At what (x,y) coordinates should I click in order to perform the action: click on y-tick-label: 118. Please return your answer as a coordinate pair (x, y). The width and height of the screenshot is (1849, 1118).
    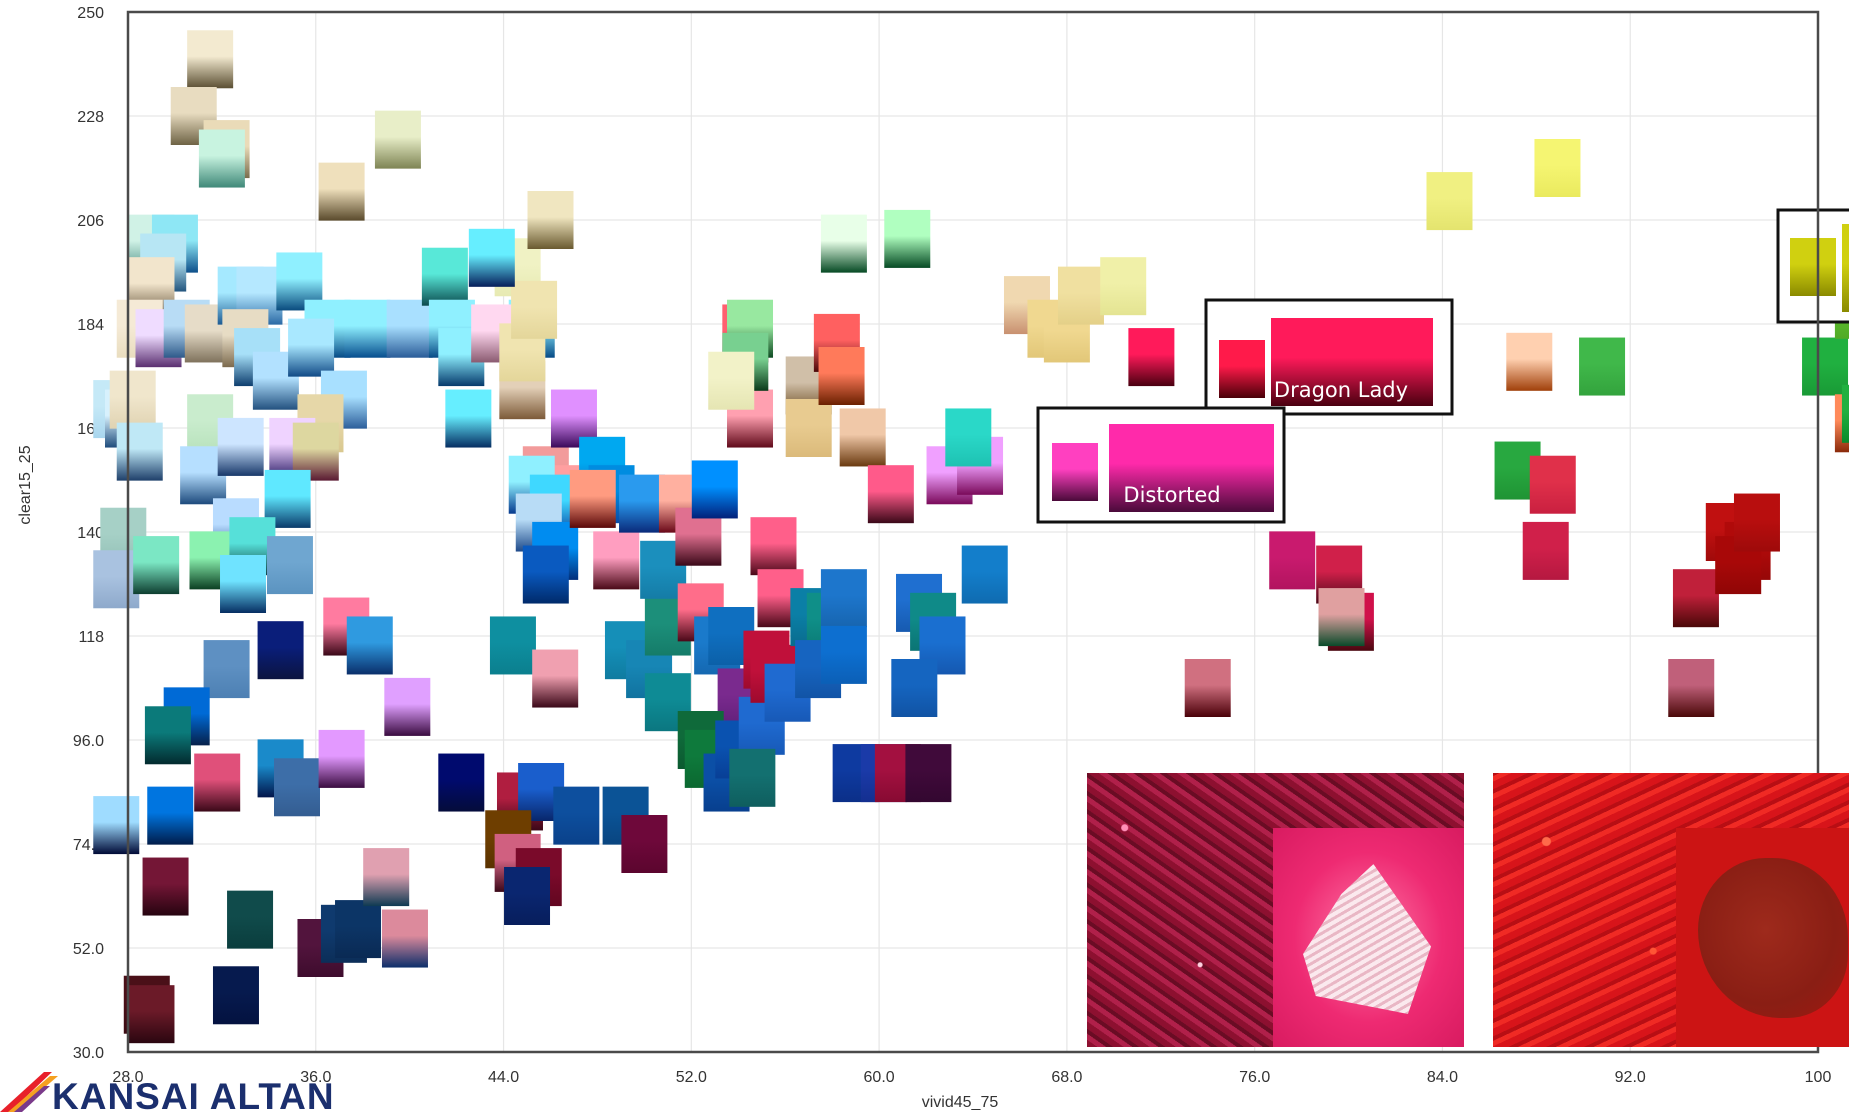
    Looking at the image, I should click on (91, 637).